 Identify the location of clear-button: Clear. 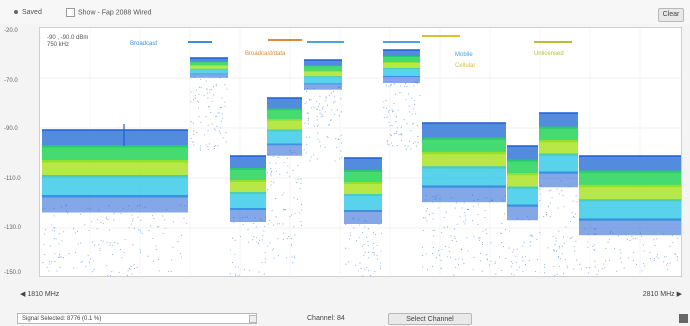
(671, 15).